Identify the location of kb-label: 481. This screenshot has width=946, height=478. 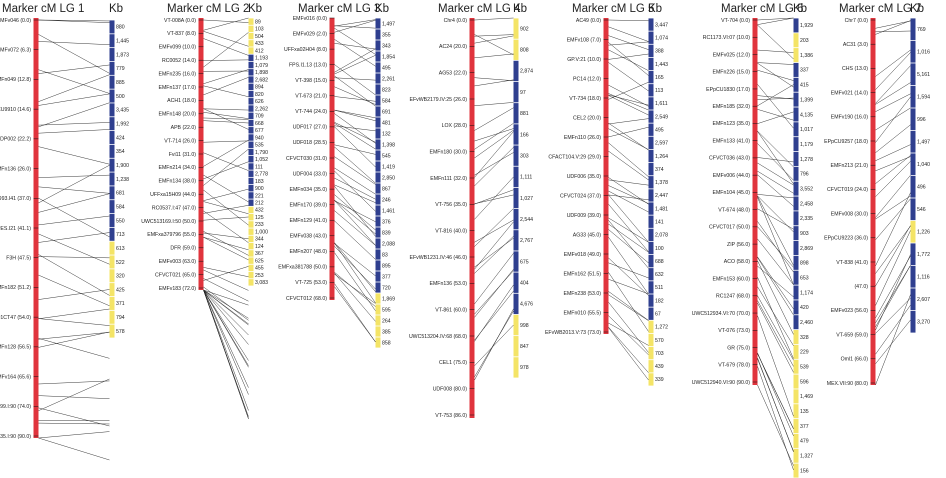
(386, 123).